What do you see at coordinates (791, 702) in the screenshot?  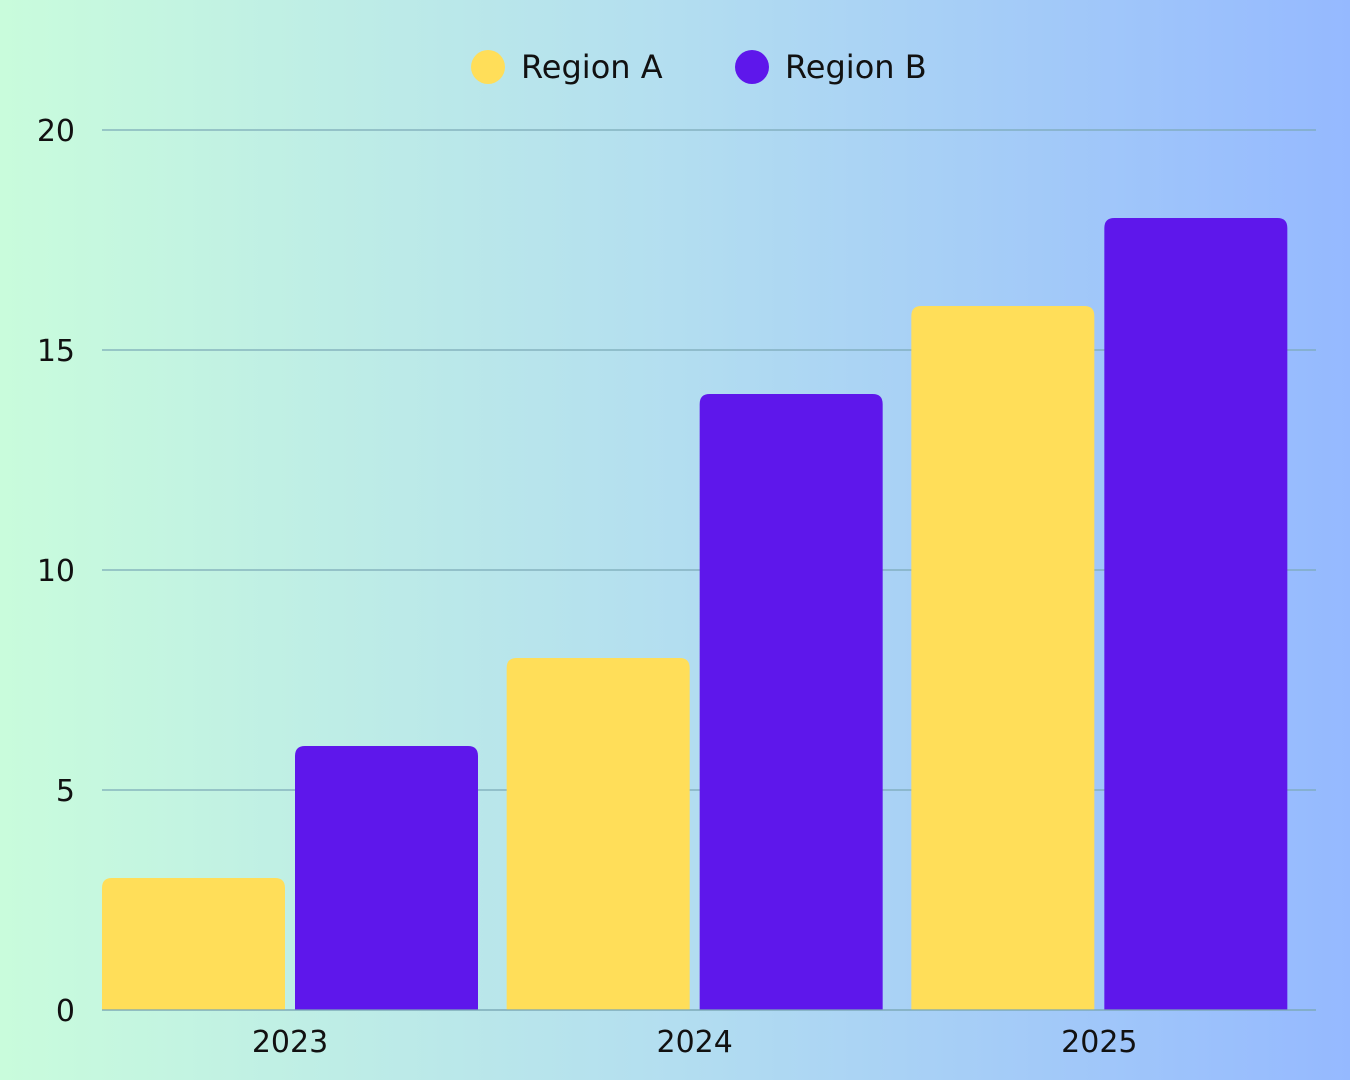 I see `bar-region-b-2024` at bounding box center [791, 702].